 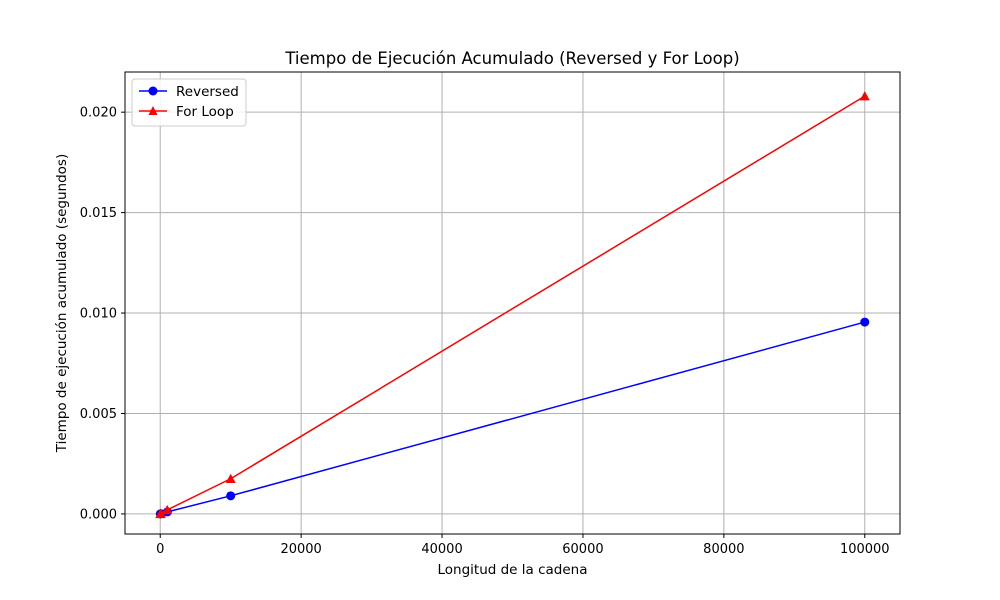 I want to click on y-tick-label: 0.020, so click(x=98, y=113).